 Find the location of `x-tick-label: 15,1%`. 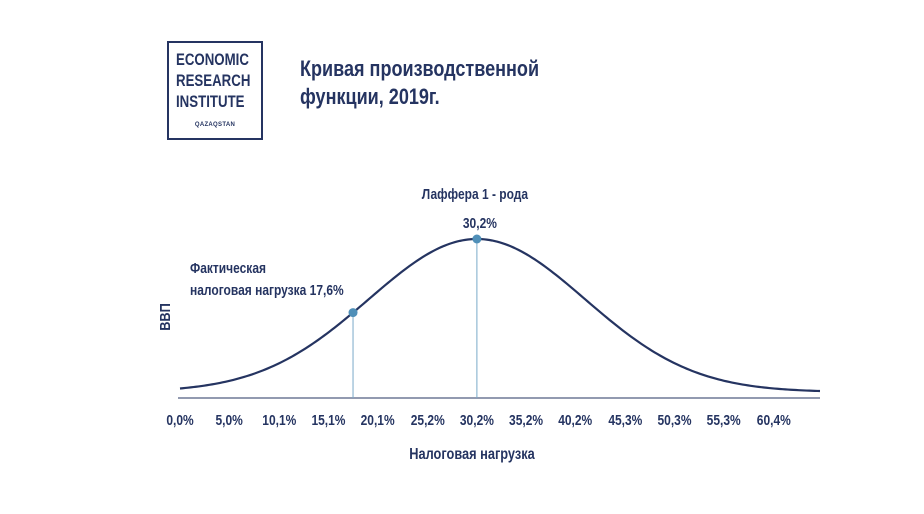

x-tick-label: 15,1% is located at coordinates (328, 420).